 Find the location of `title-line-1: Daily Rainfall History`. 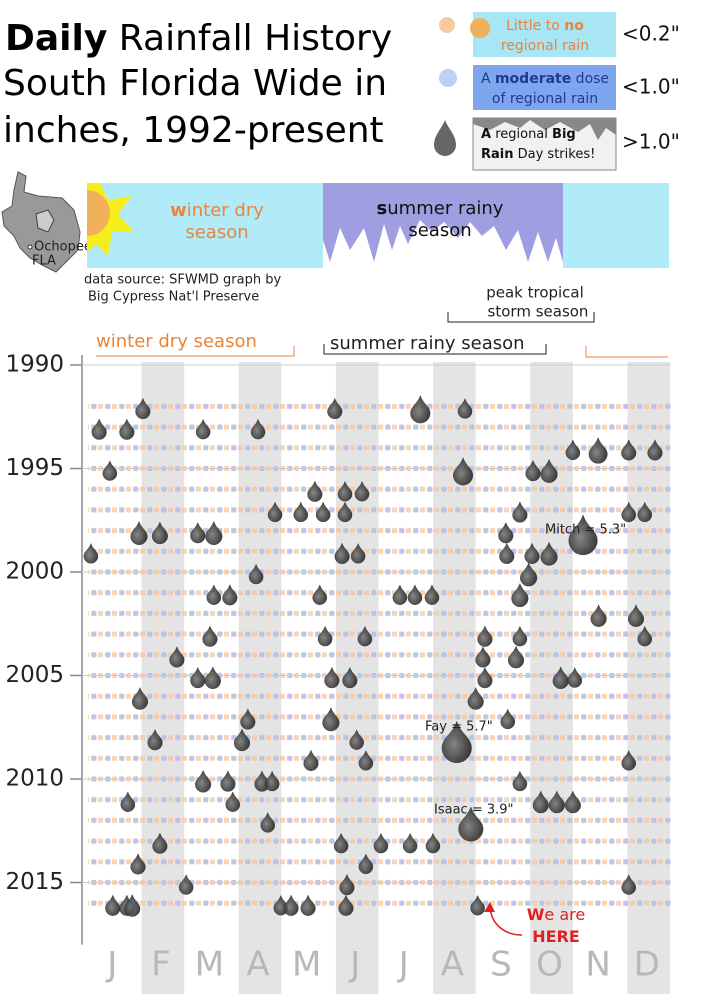

title-line-1: Daily Rainfall History is located at coordinates (198, 38).